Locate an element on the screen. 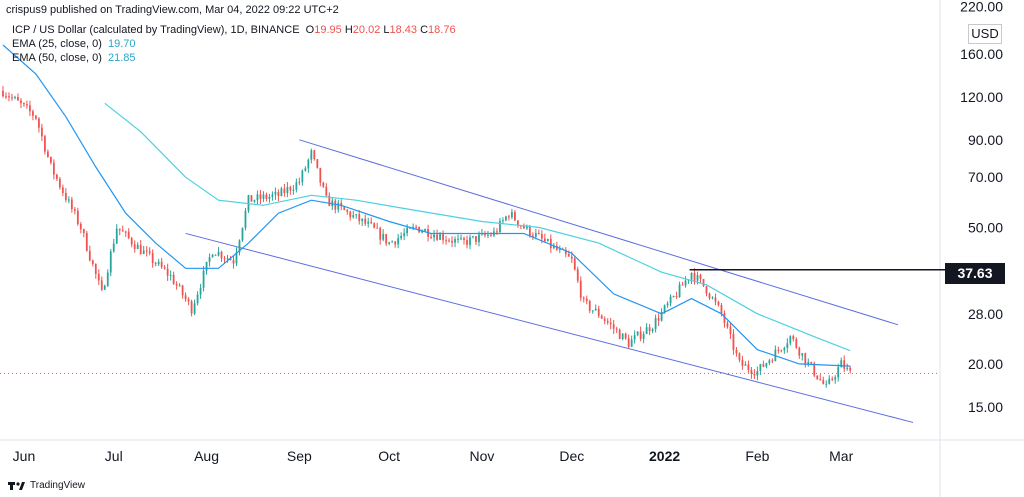 This screenshot has height=497, width=1024. x-tick-label: Sep is located at coordinates (299, 456).